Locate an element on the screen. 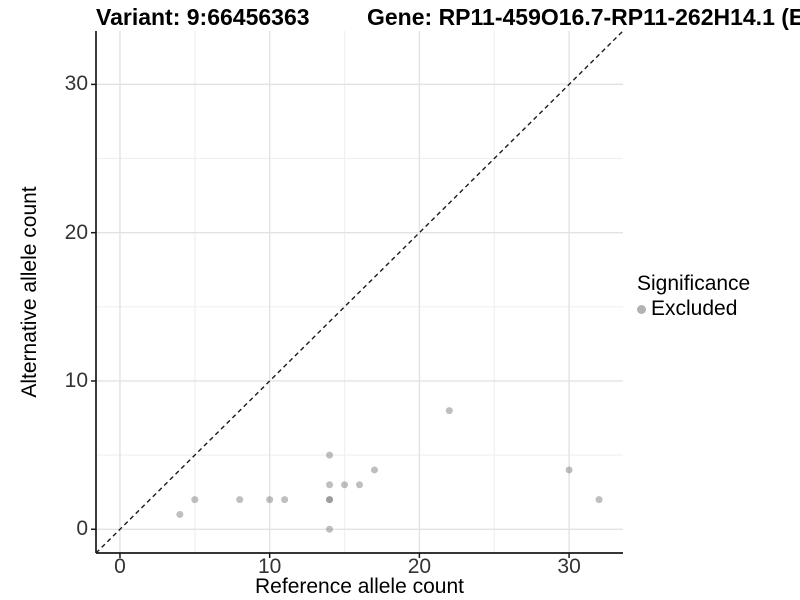 The width and height of the screenshot is (800, 600). x-tick-label: 20 is located at coordinates (419, 566).